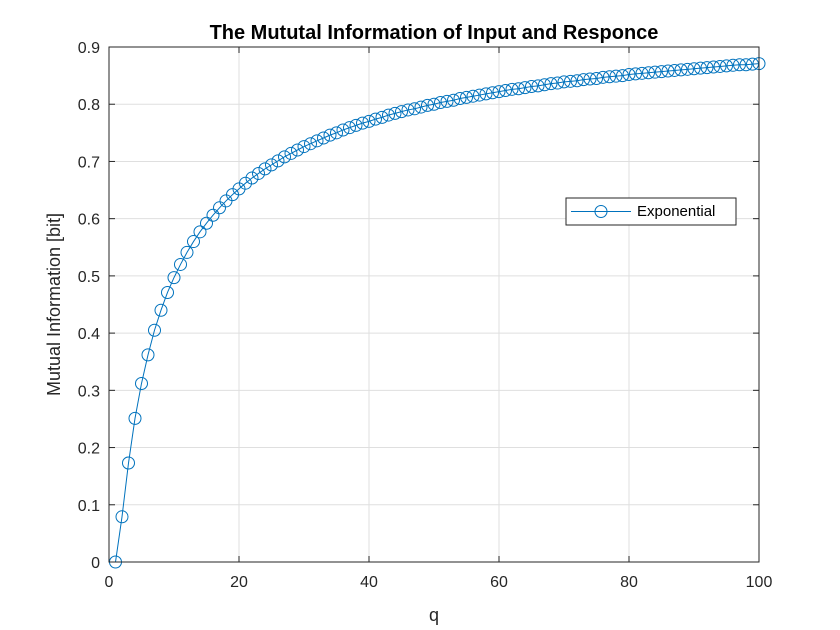  I want to click on x-tick-label: 40, so click(369, 582).